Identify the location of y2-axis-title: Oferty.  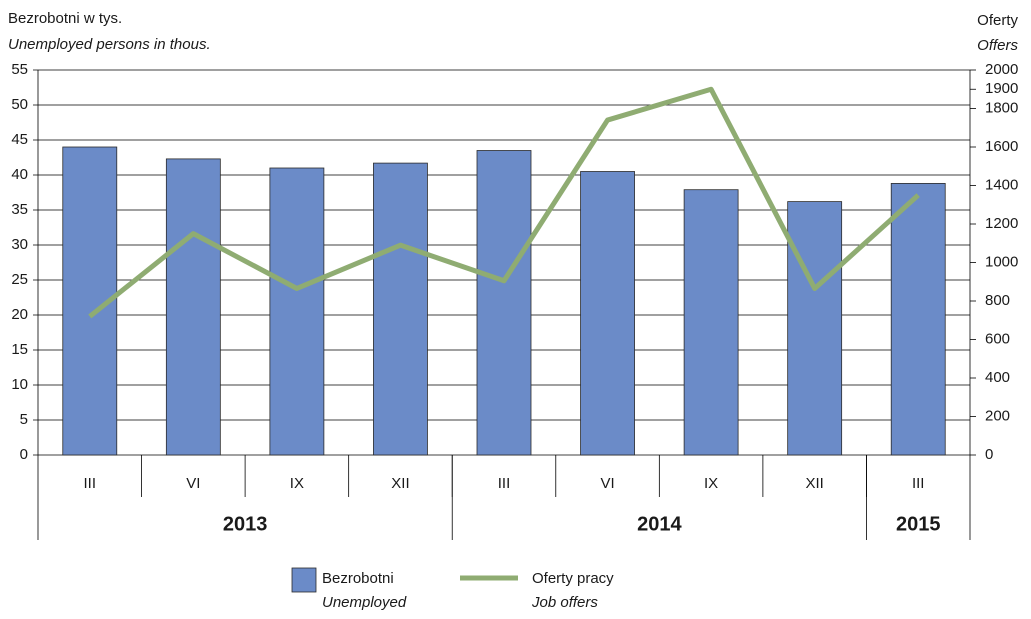
(997, 20).